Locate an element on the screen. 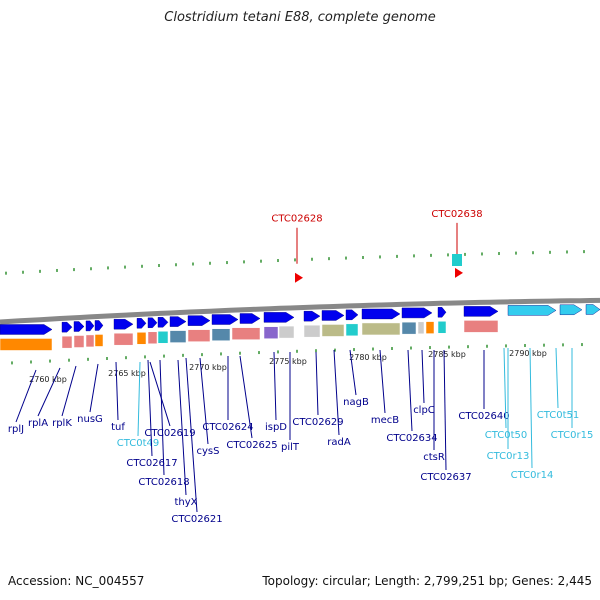 The image size is (600, 600). gene-label: ctsR is located at coordinates (434, 457).